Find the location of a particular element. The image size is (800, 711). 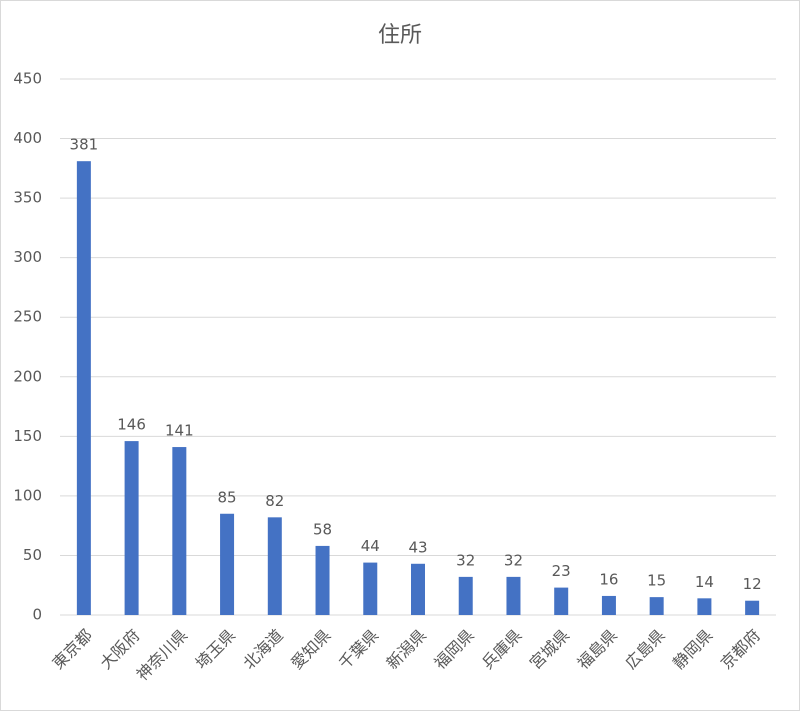

y-tick-label: 200 is located at coordinates (27, 376).